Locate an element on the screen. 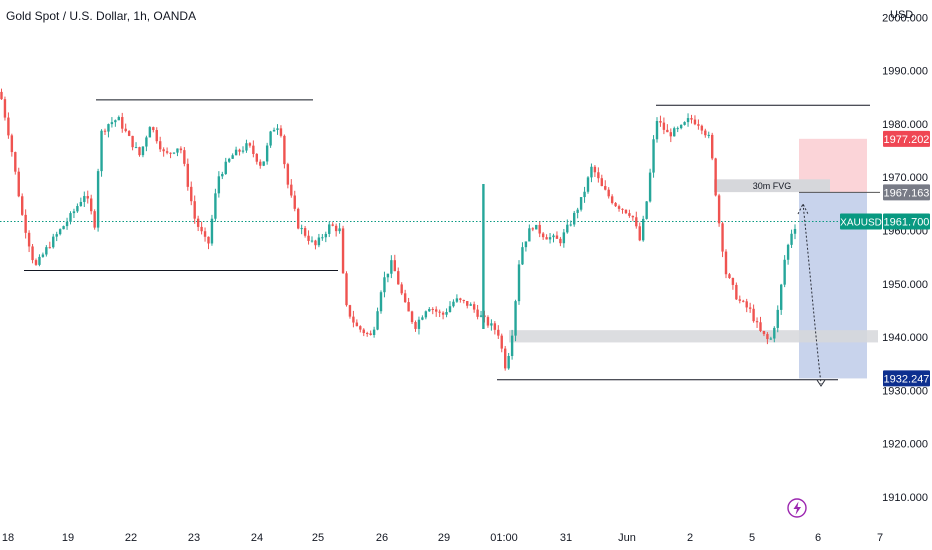  y-tick-label: 1980.000 is located at coordinates (905, 125).